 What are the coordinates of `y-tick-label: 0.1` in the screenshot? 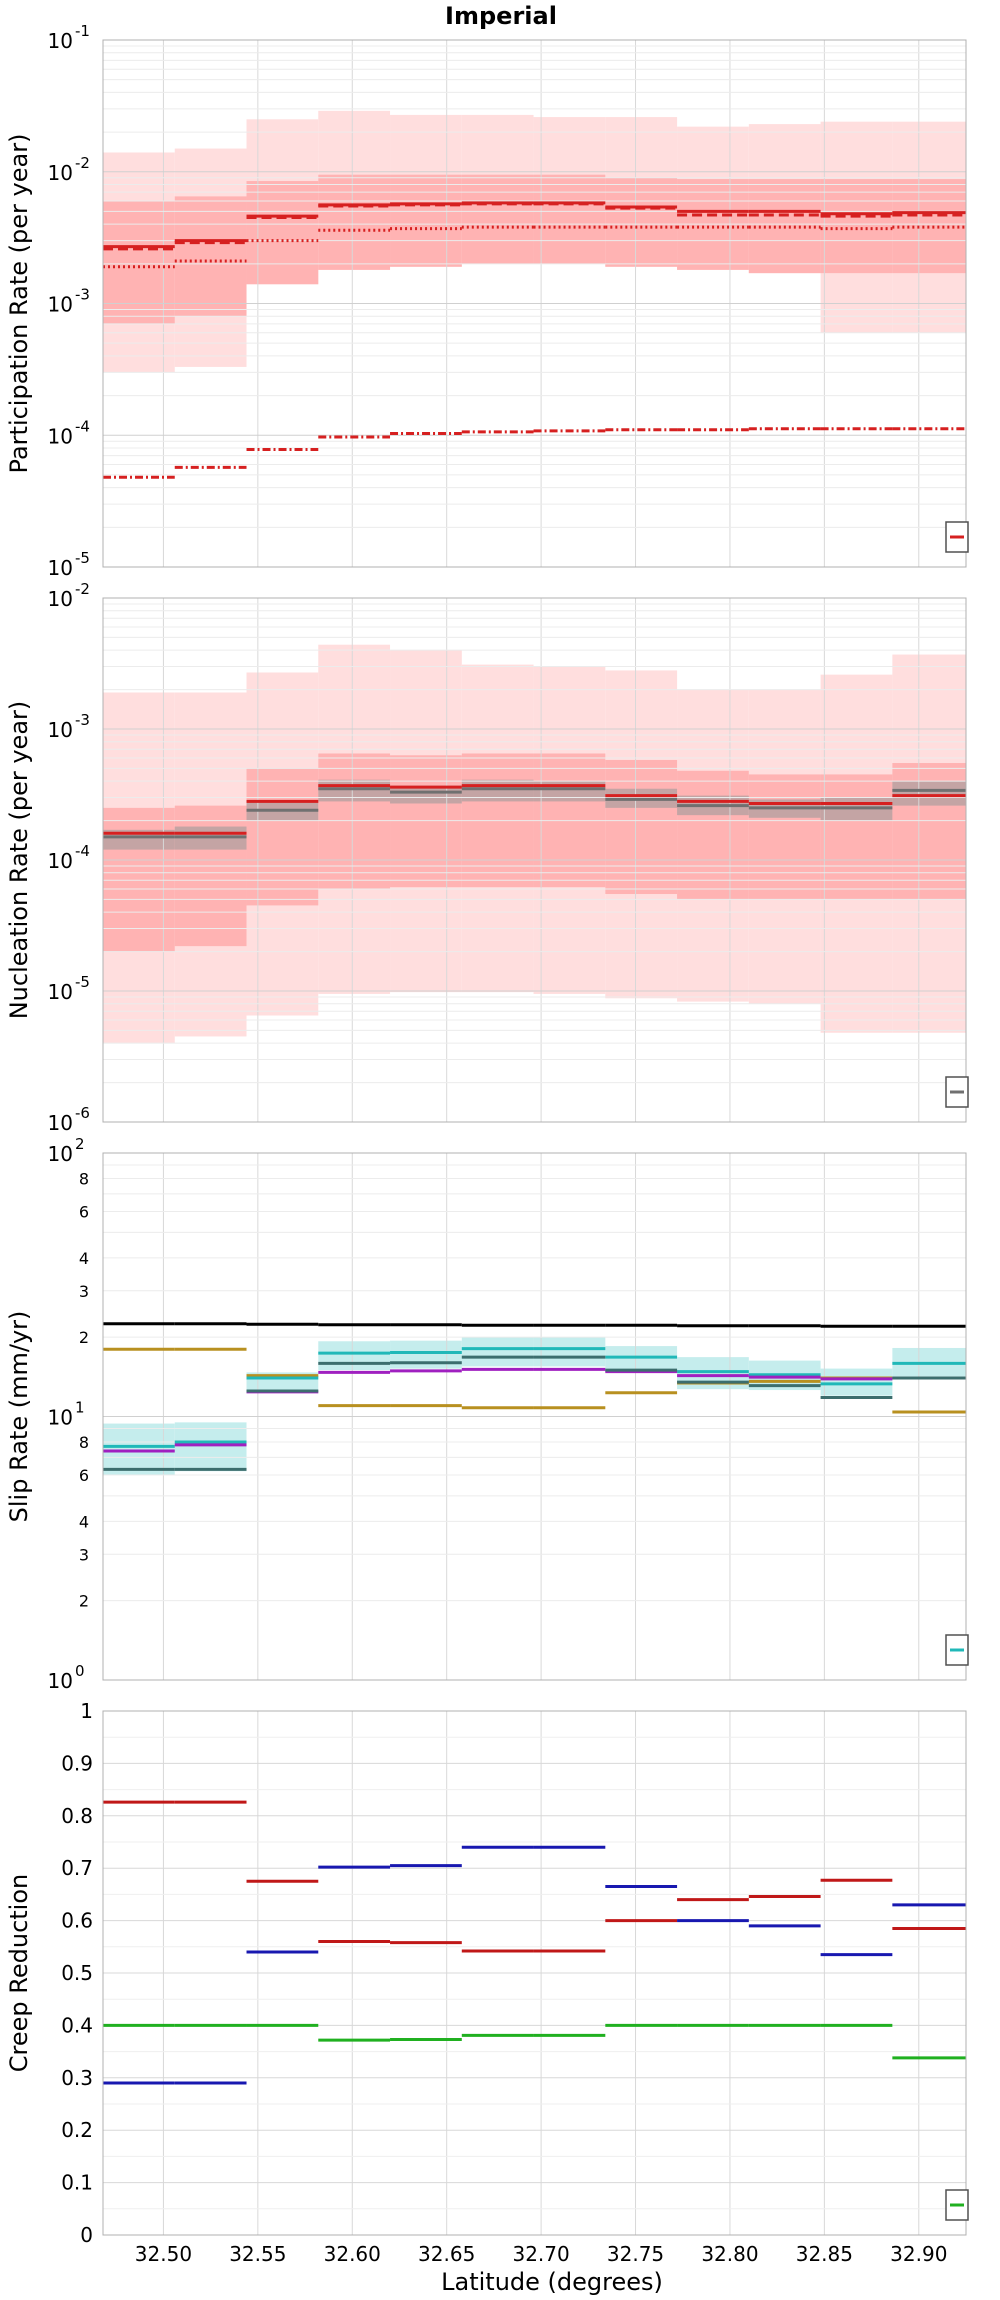 It's located at (77, 2183).